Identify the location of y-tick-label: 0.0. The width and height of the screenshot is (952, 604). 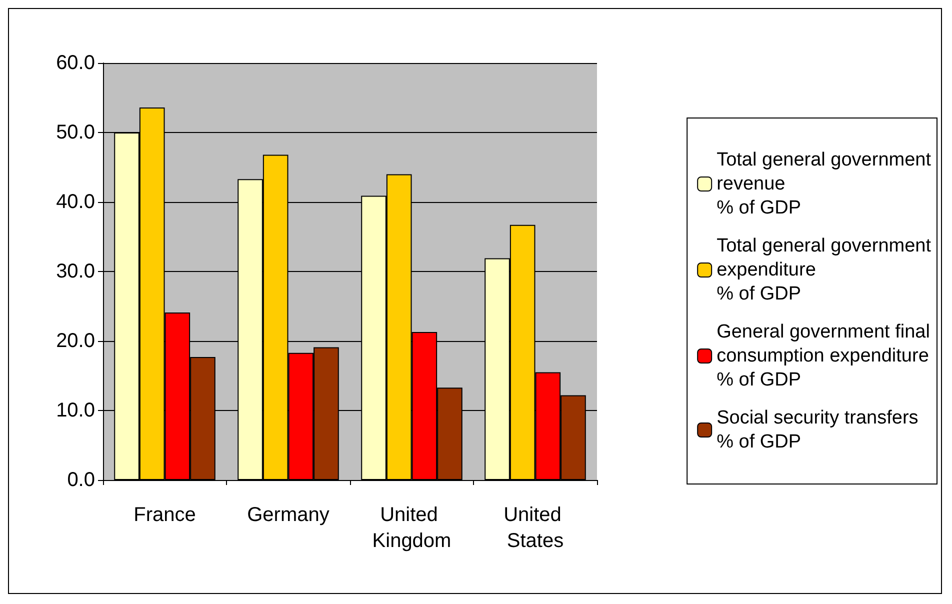
(81, 480).